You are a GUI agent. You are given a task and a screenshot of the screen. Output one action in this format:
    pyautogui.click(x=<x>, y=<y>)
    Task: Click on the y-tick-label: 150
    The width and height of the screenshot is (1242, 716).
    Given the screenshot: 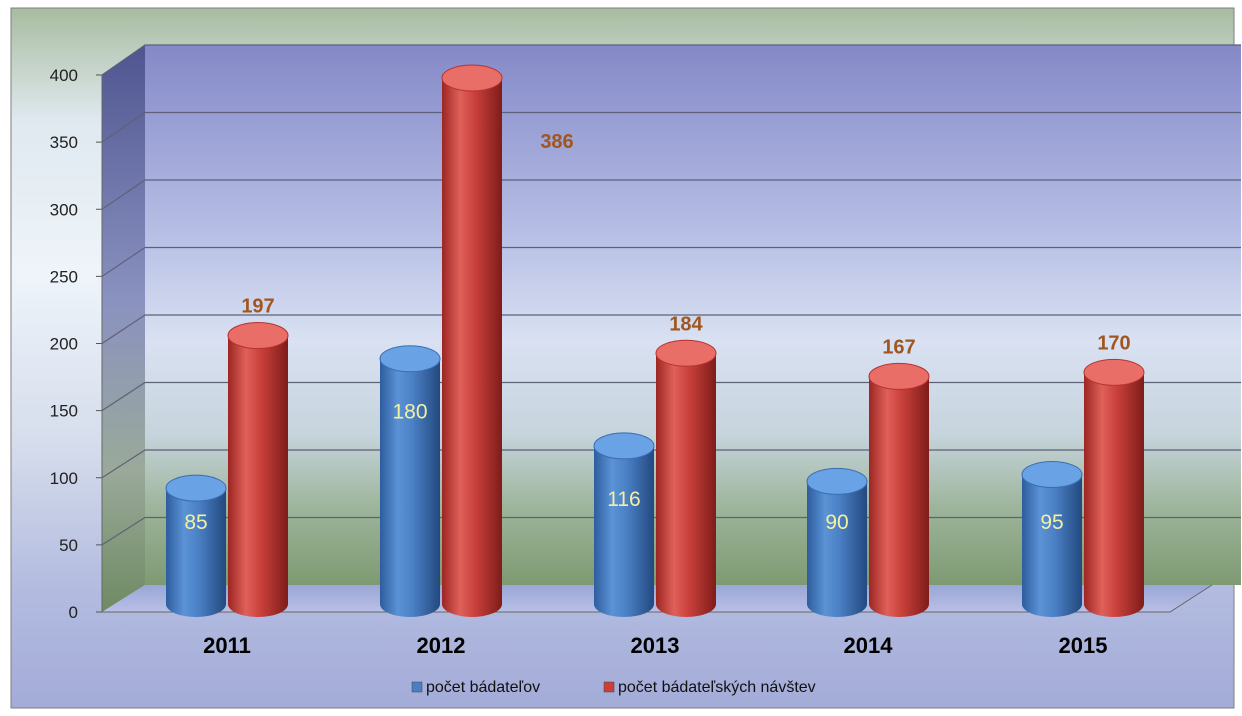 What is the action you would take?
    pyautogui.click(x=64, y=411)
    